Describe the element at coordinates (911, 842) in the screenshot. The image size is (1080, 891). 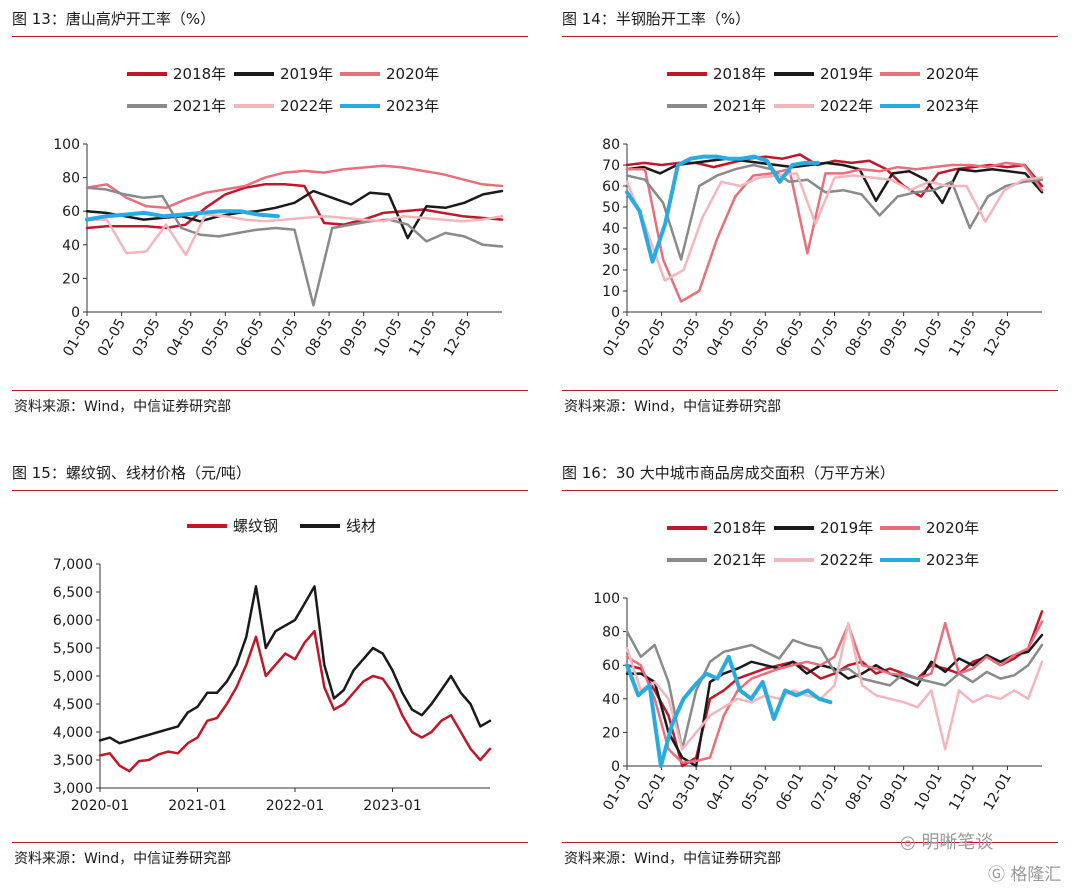
I see `wechat-icon: ◎` at that location.